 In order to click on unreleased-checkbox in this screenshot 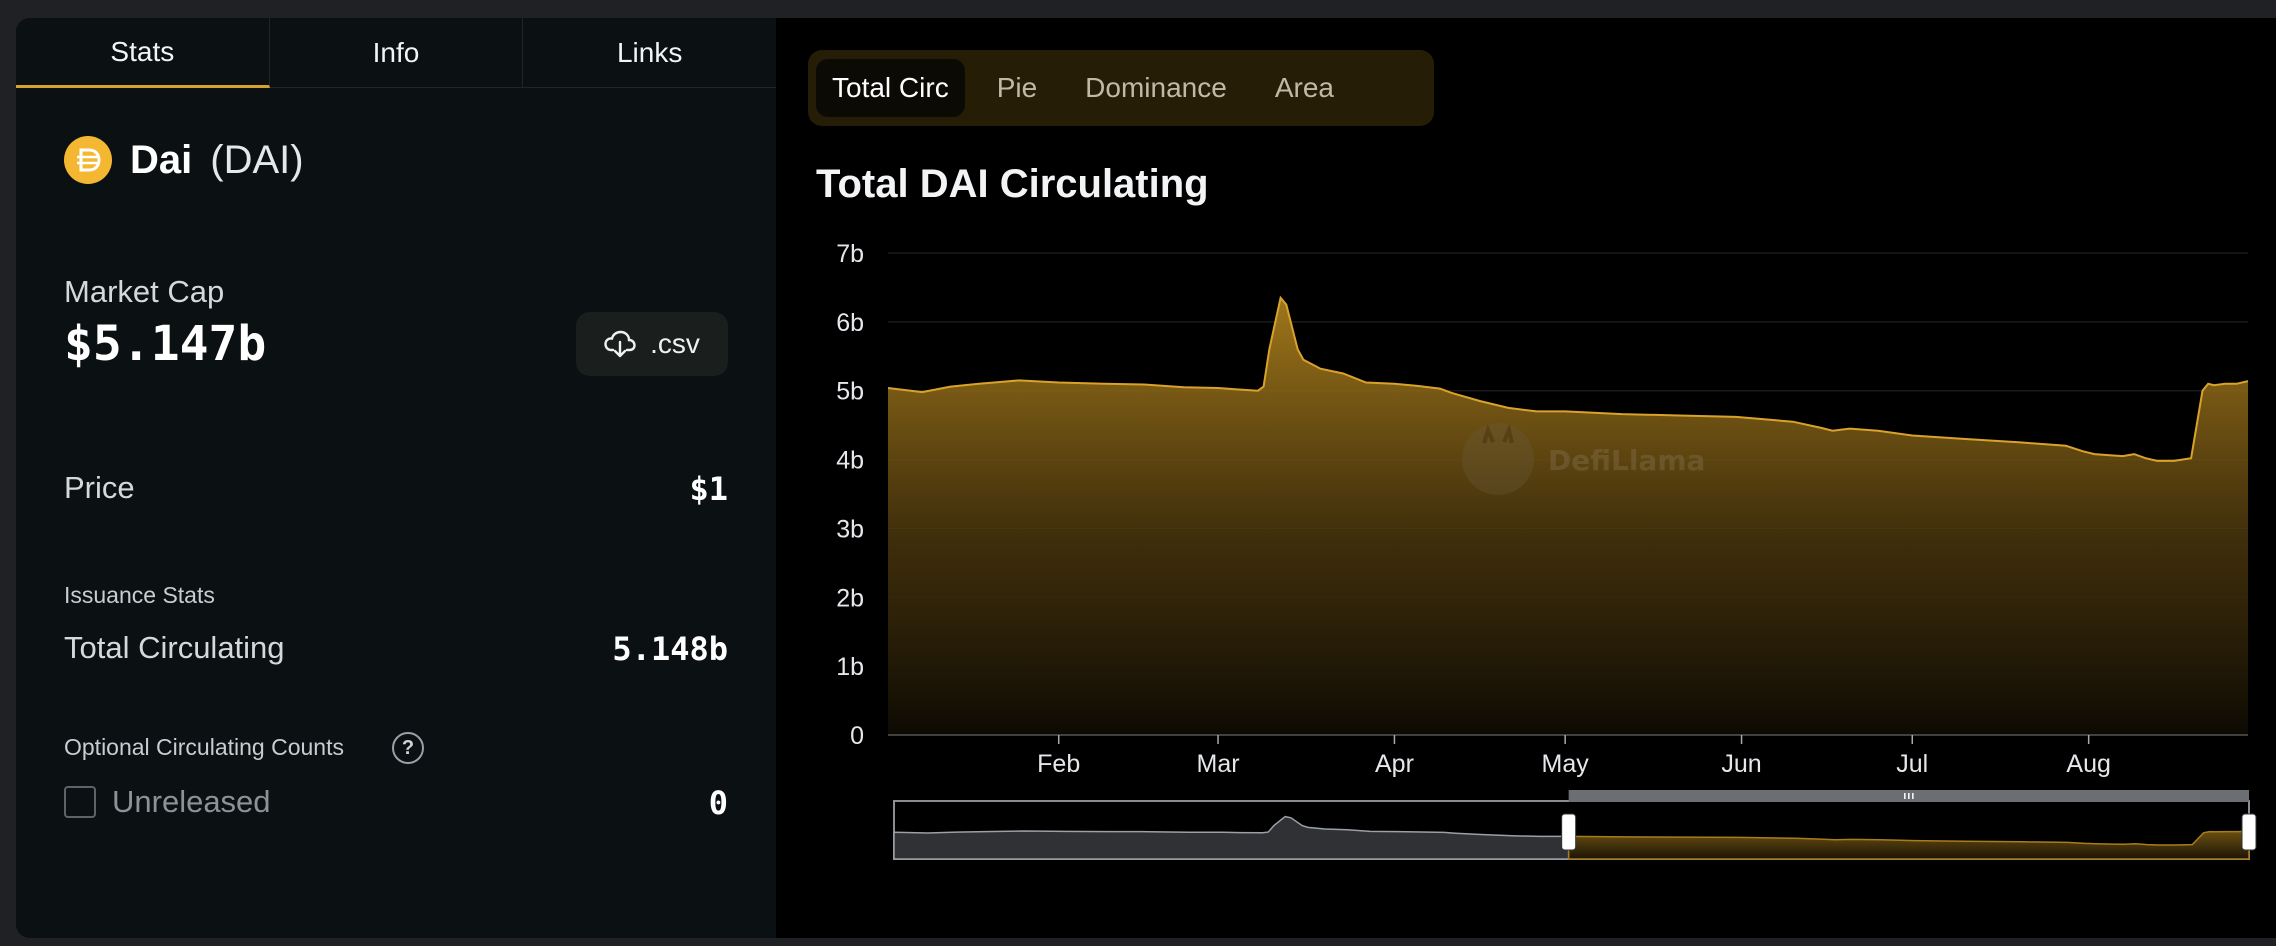, I will do `click(80, 802)`.